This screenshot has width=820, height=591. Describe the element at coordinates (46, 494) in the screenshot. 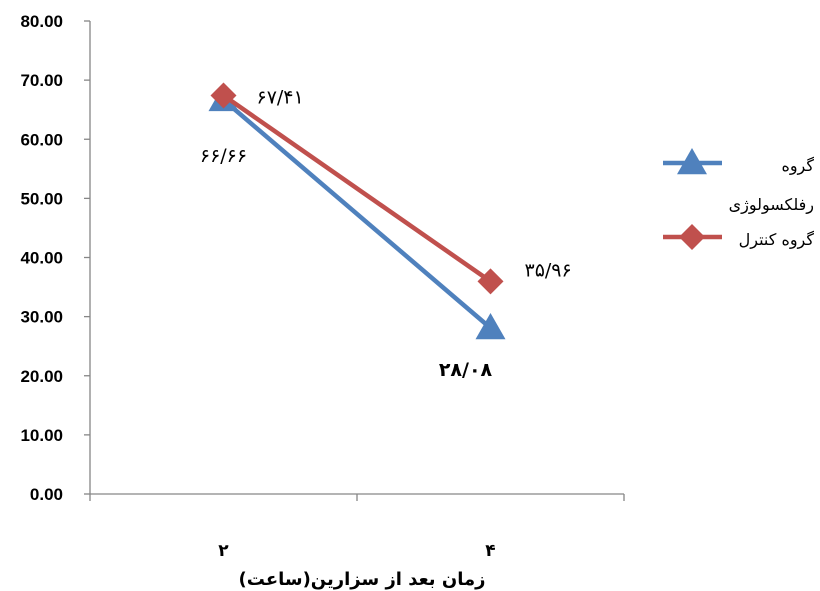

I see `y-tick-label: 0.00` at that location.